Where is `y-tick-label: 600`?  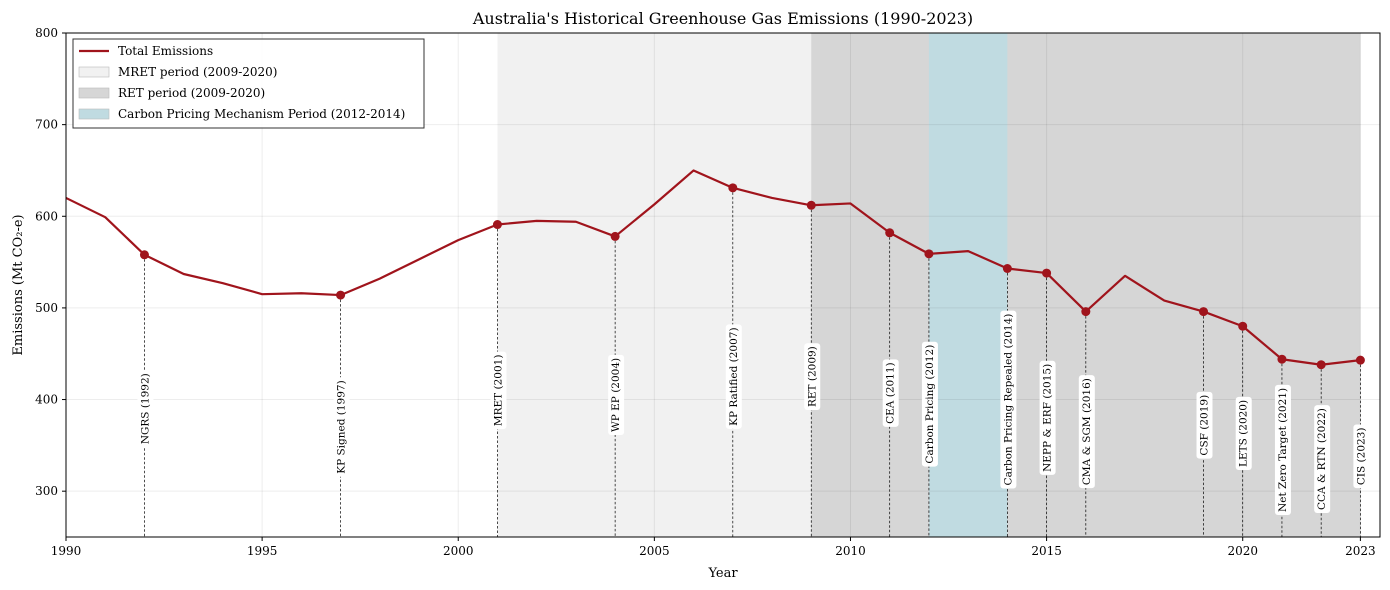 y-tick-label: 600 is located at coordinates (46, 216).